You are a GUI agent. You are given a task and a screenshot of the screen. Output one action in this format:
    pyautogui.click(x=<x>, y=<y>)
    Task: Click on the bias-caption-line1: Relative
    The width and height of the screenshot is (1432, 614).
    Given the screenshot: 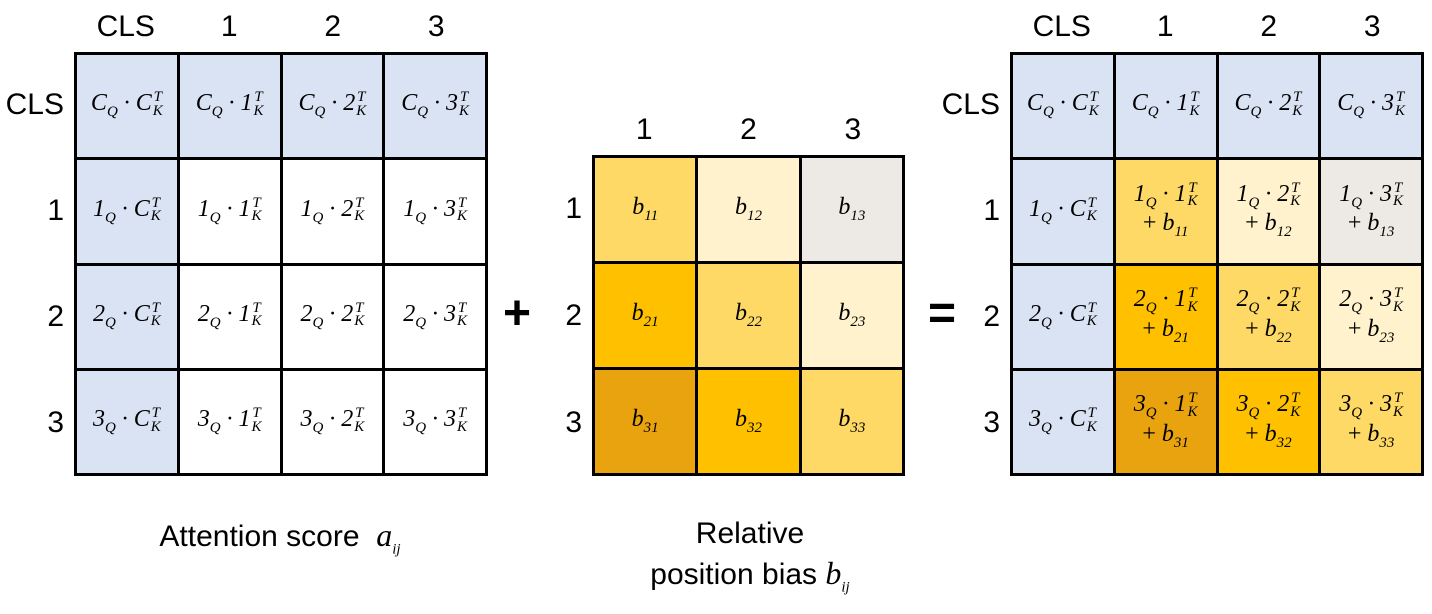 What is the action you would take?
    pyautogui.click(x=750, y=533)
    